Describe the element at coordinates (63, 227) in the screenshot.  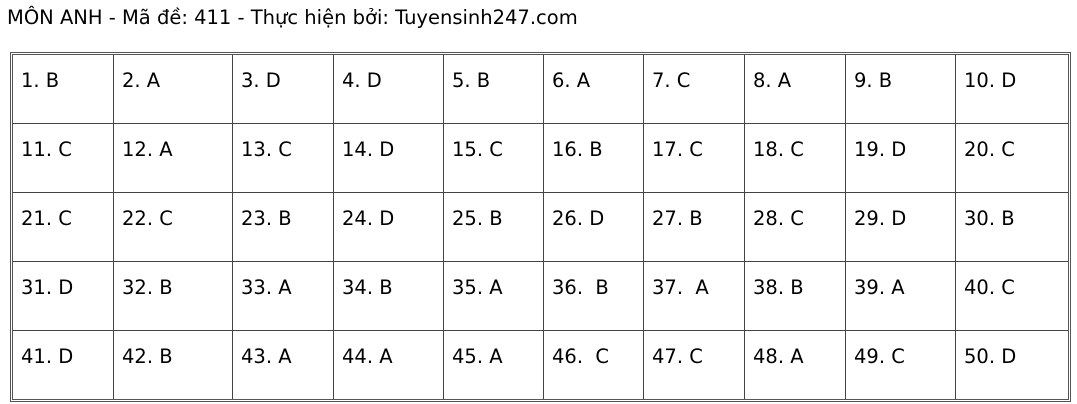
I see `answer-cell: 21. C` at that location.